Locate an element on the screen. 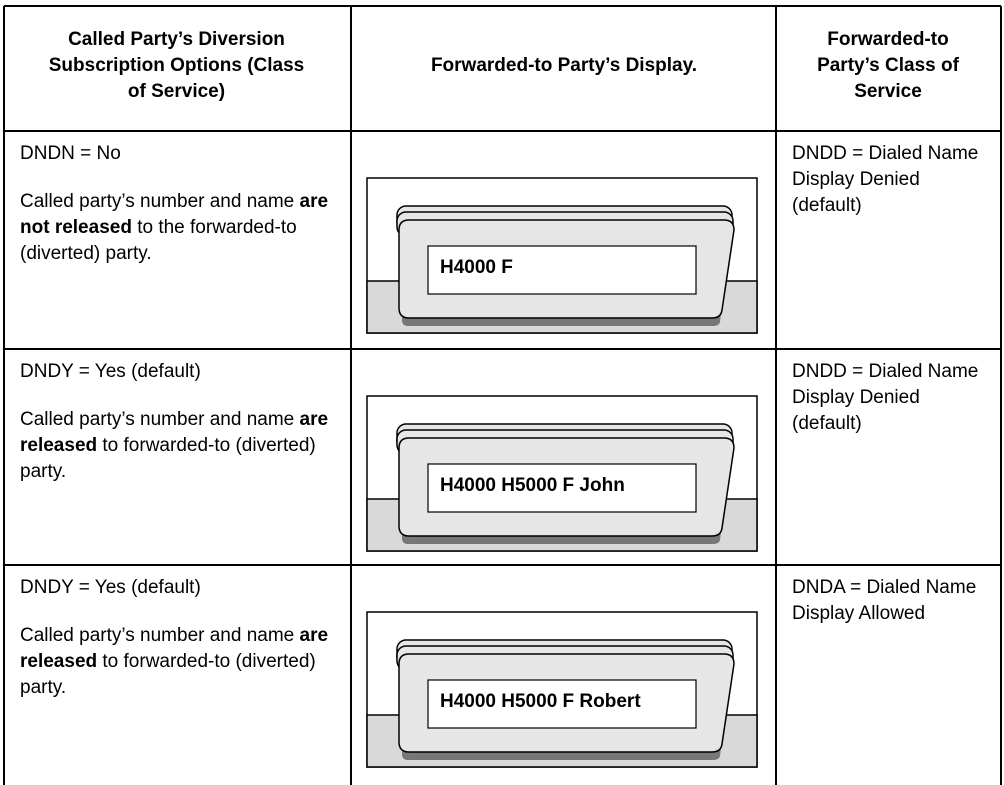 The width and height of the screenshot is (1004, 785). header-cell: Forwarded-to Party’s Display. is located at coordinates (564, 65).